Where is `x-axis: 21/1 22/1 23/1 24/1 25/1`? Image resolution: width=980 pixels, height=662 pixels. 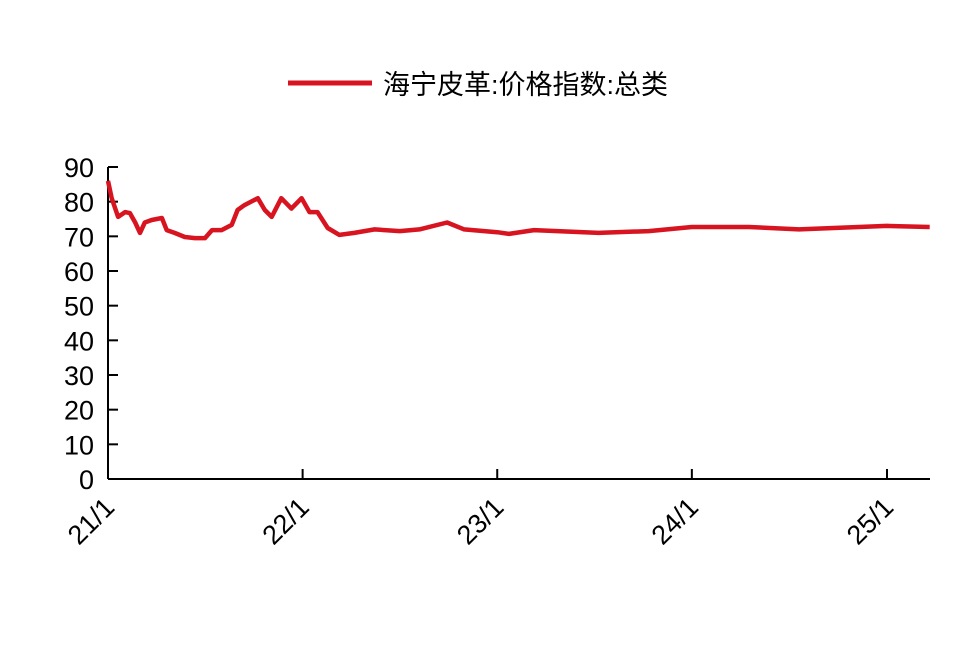
x-axis: 21/1 22/1 23/1 24/1 25/1 is located at coordinates (496, 509).